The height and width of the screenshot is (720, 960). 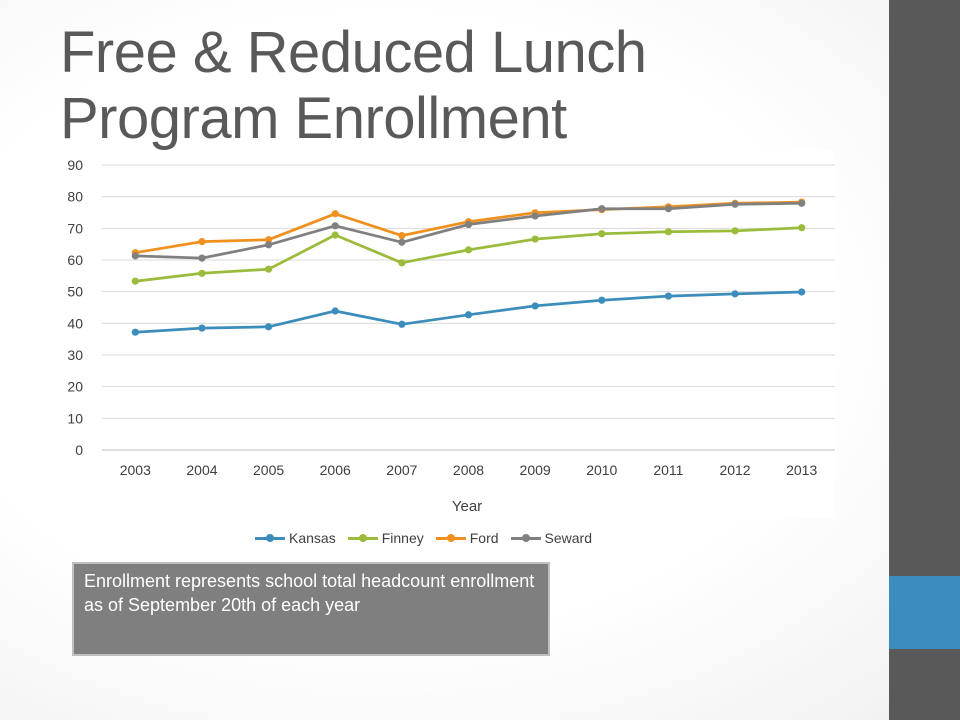 What do you see at coordinates (75, 228) in the screenshot?
I see `y-tick-label: 70` at bounding box center [75, 228].